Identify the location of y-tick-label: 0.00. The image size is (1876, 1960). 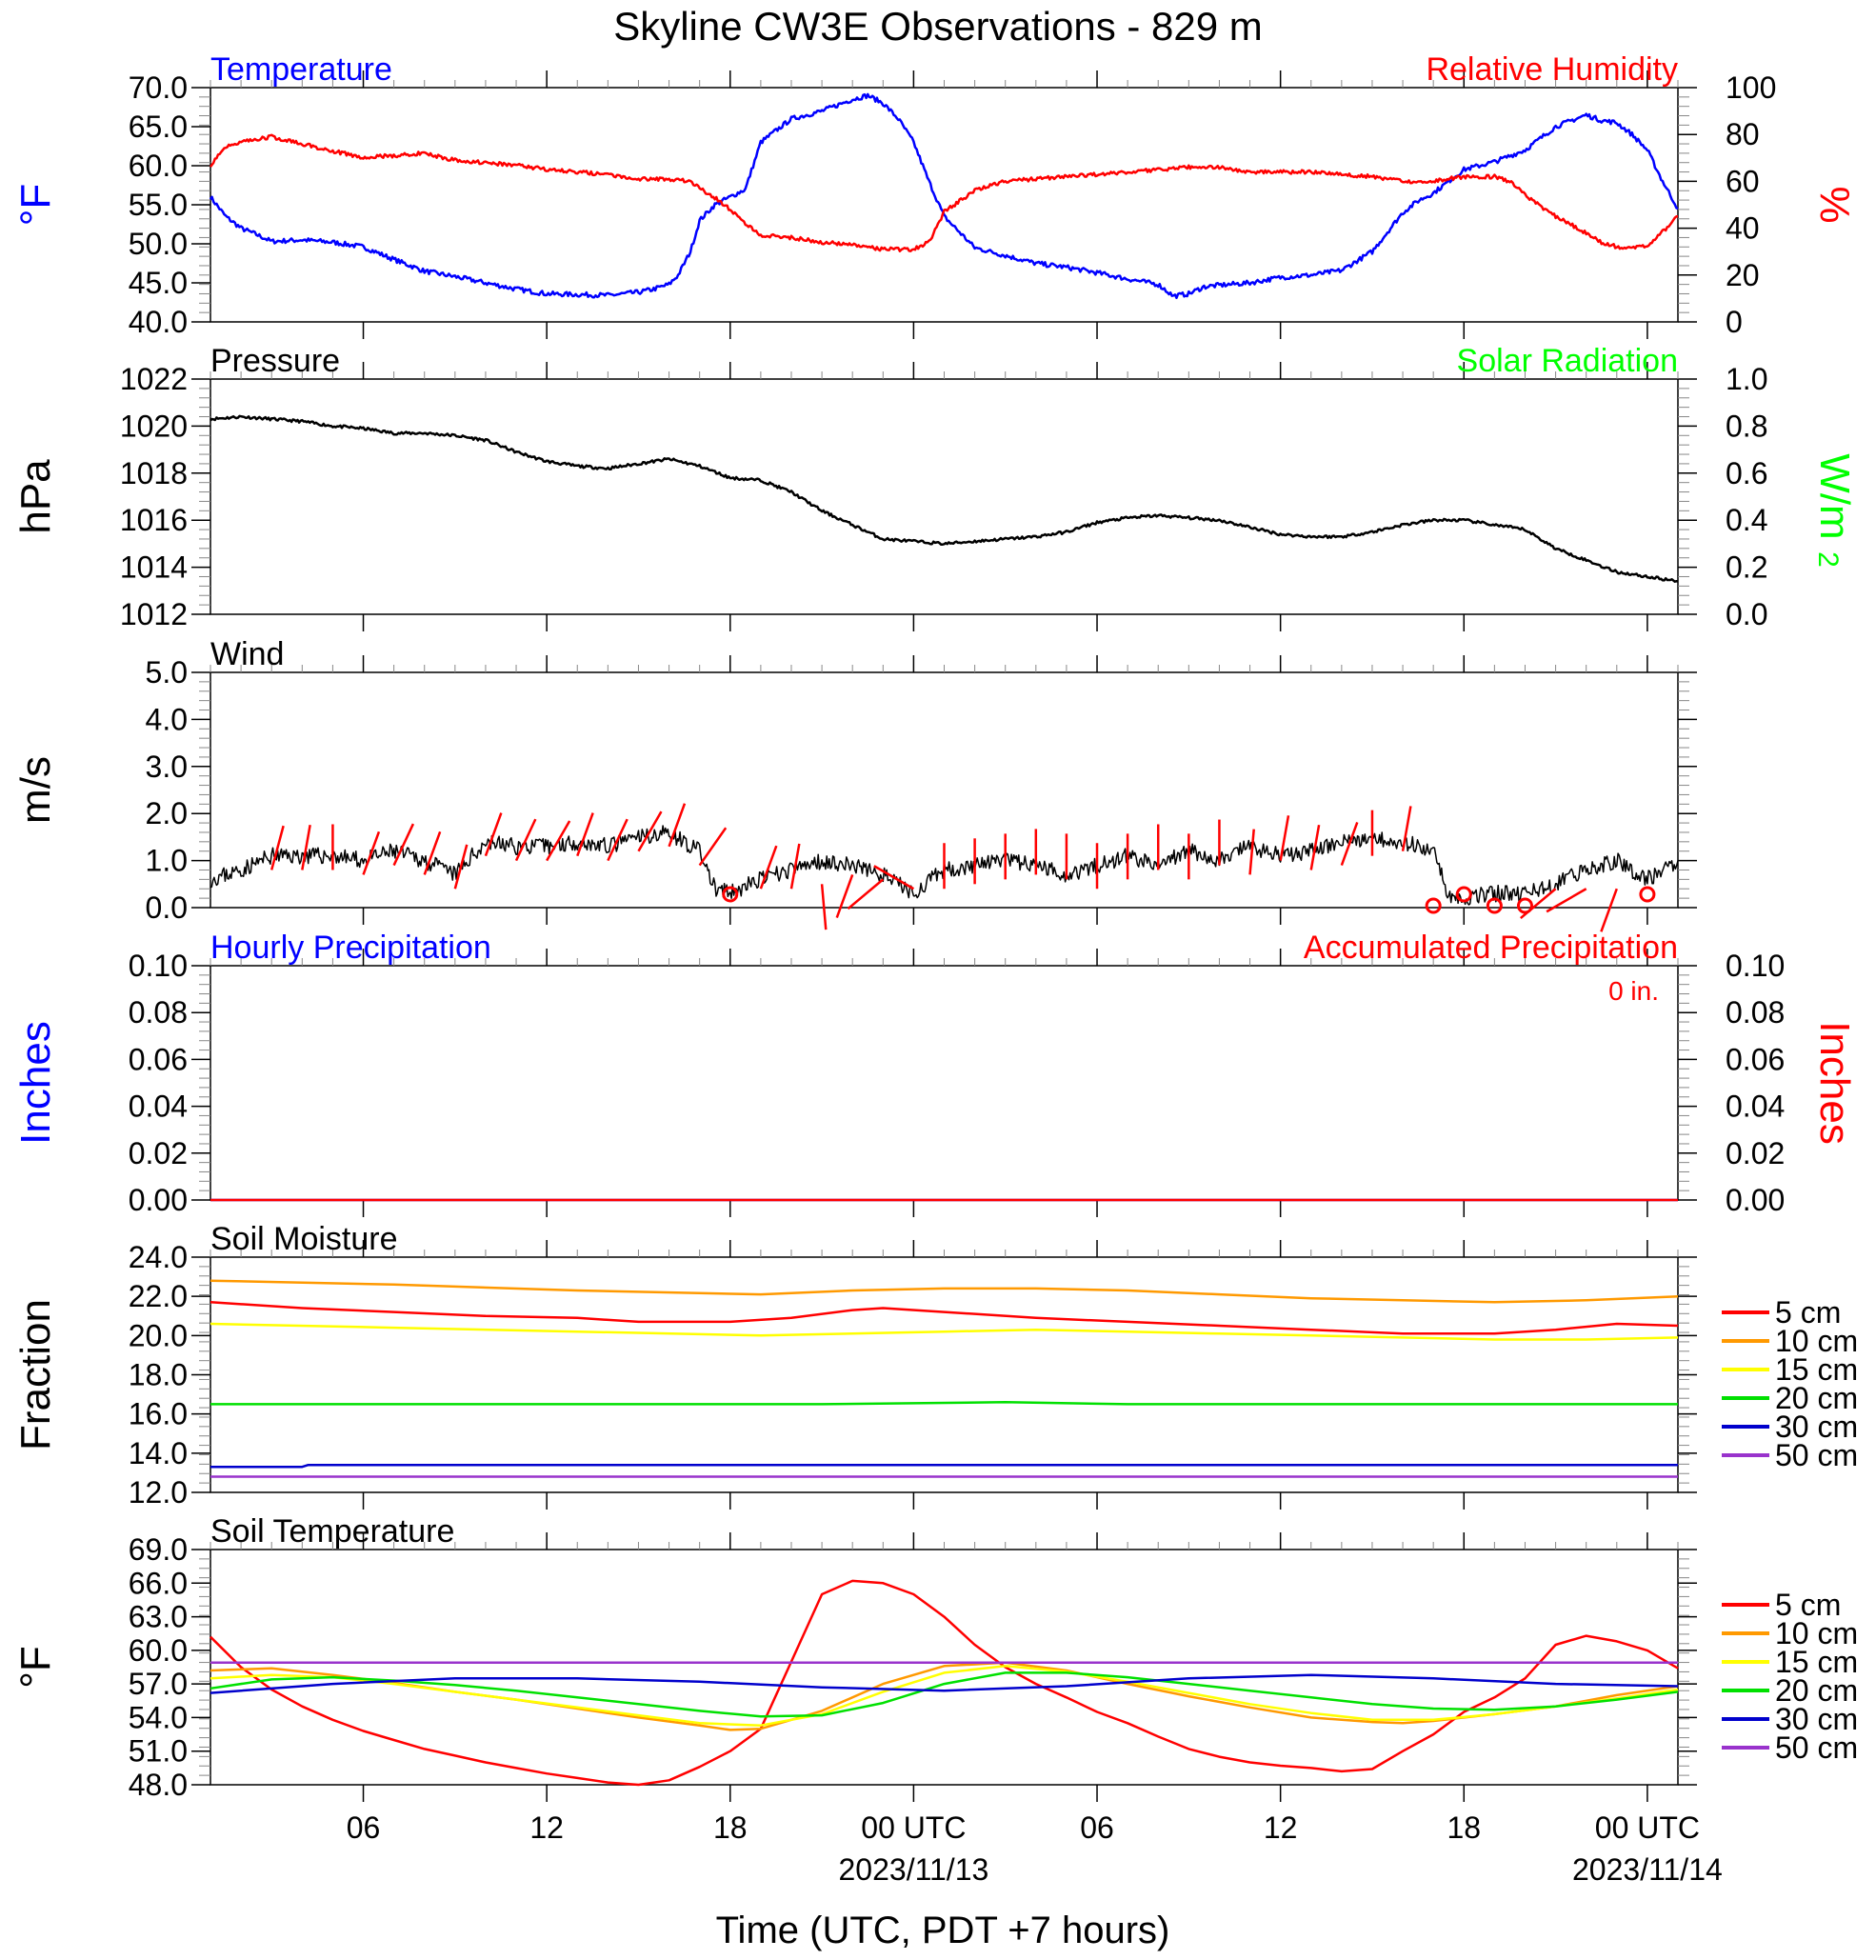
(158, 1200).